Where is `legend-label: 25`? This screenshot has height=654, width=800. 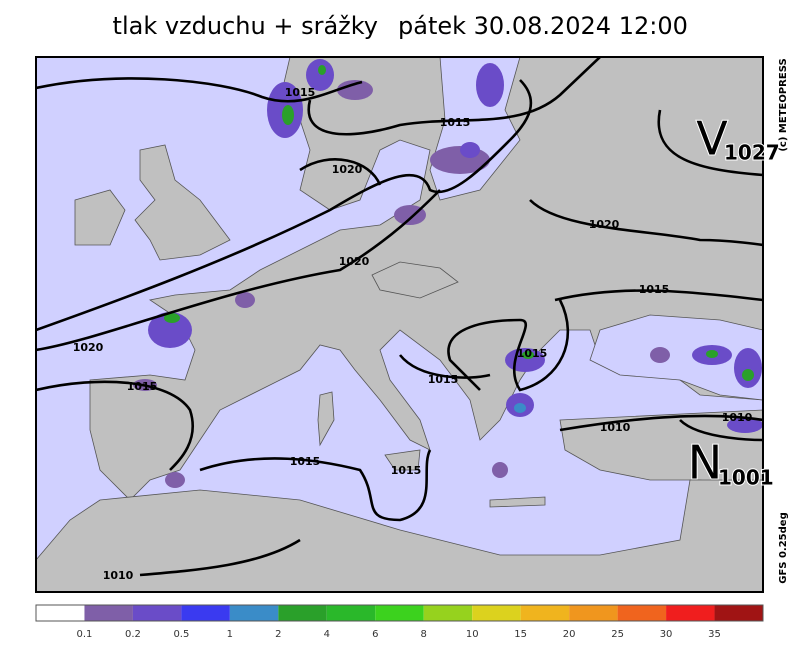
legend-label: 25 is located at coordinates (617, 634).